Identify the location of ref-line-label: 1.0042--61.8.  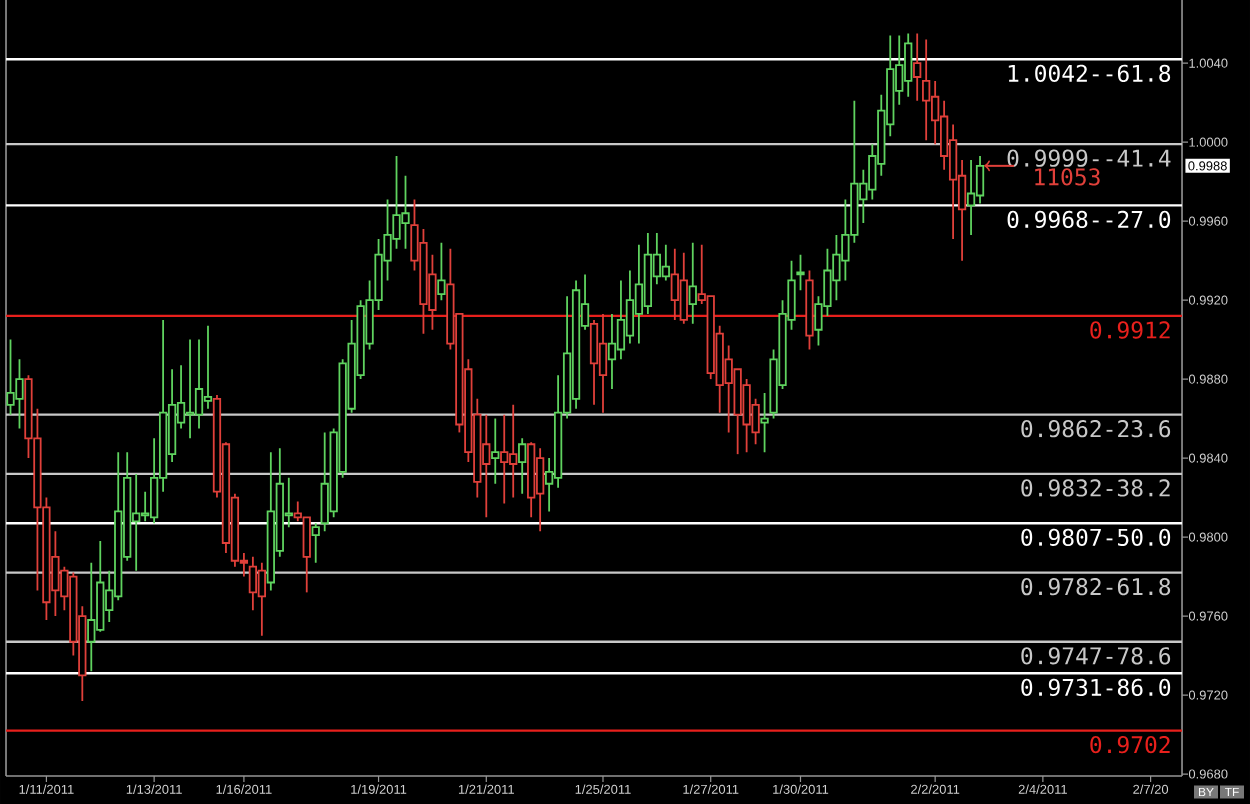
(1089, 73).